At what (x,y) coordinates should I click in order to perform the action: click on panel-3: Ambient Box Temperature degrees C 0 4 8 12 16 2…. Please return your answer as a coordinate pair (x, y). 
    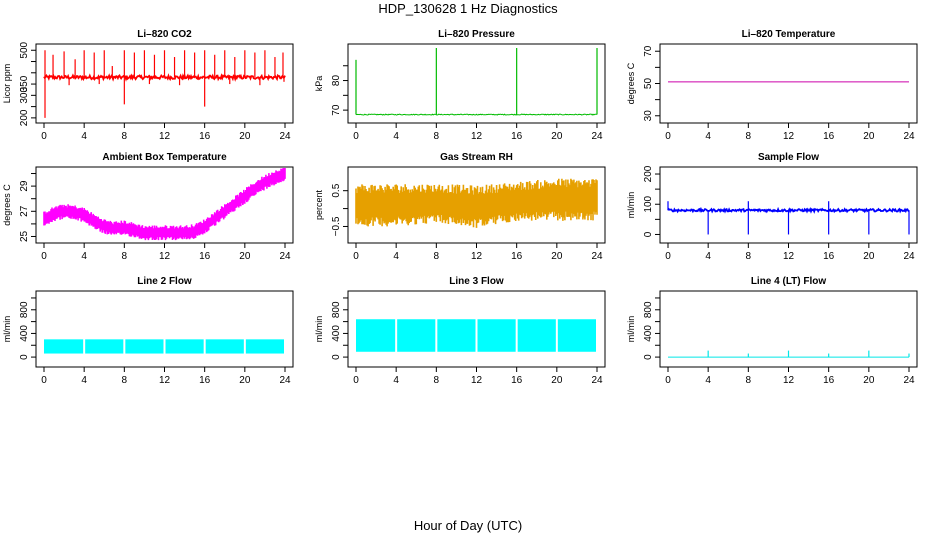
    Looking at the image, I should click on (148, 207).